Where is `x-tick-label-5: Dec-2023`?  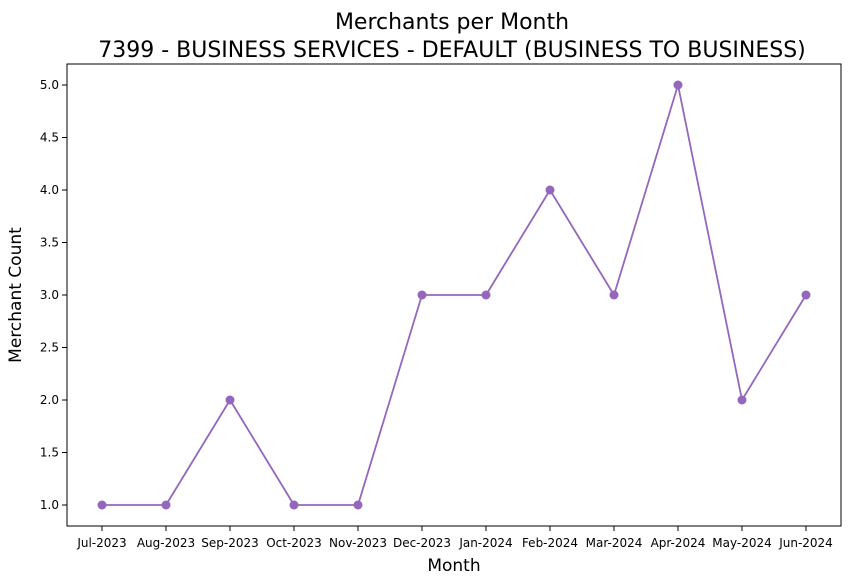
x-tick-label-5: Dec-2023 is located at coordinates (422, 543).